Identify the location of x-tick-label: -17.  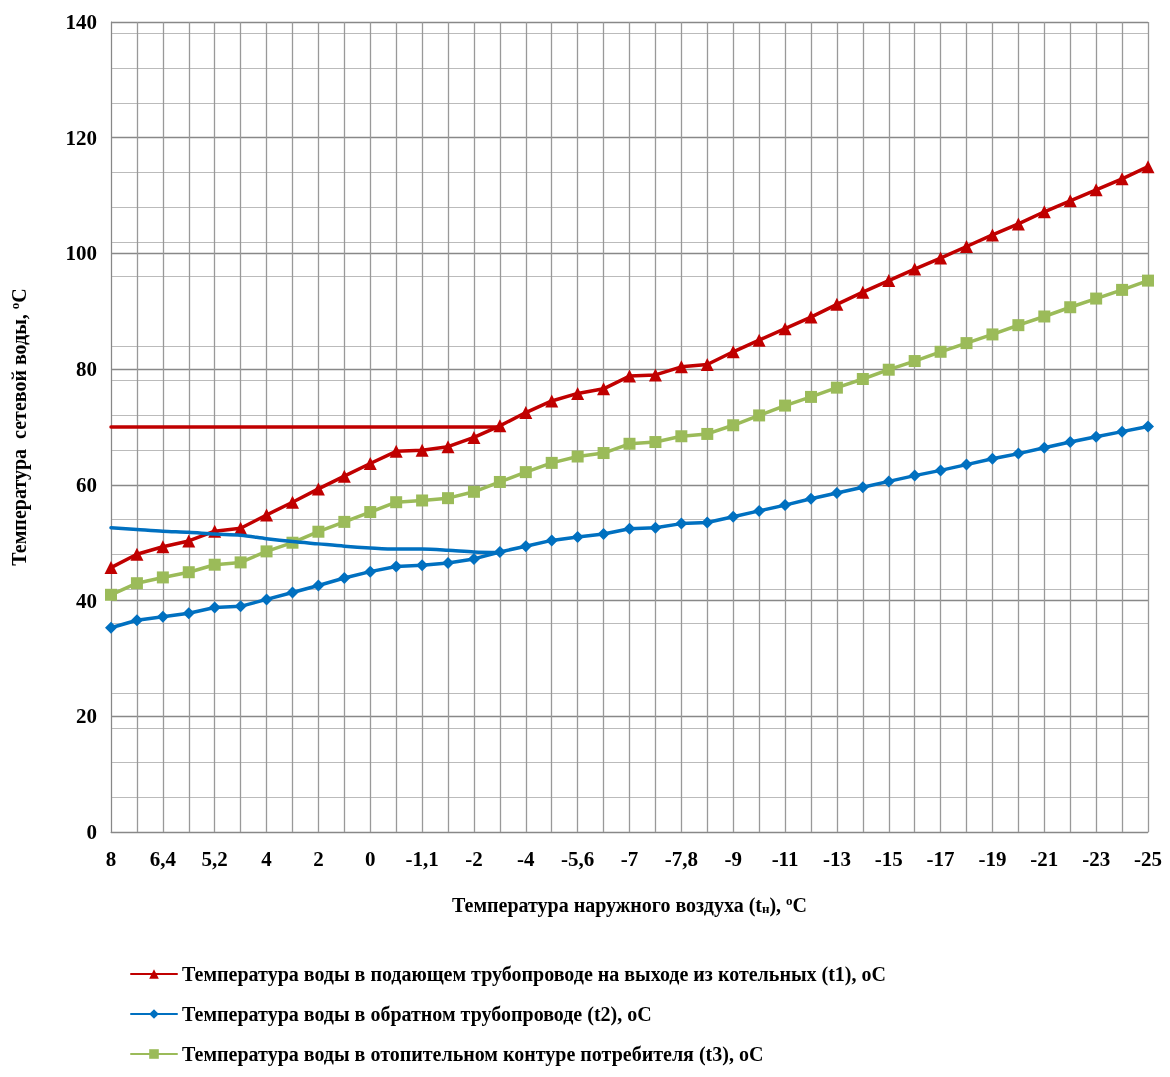
(940, 858).